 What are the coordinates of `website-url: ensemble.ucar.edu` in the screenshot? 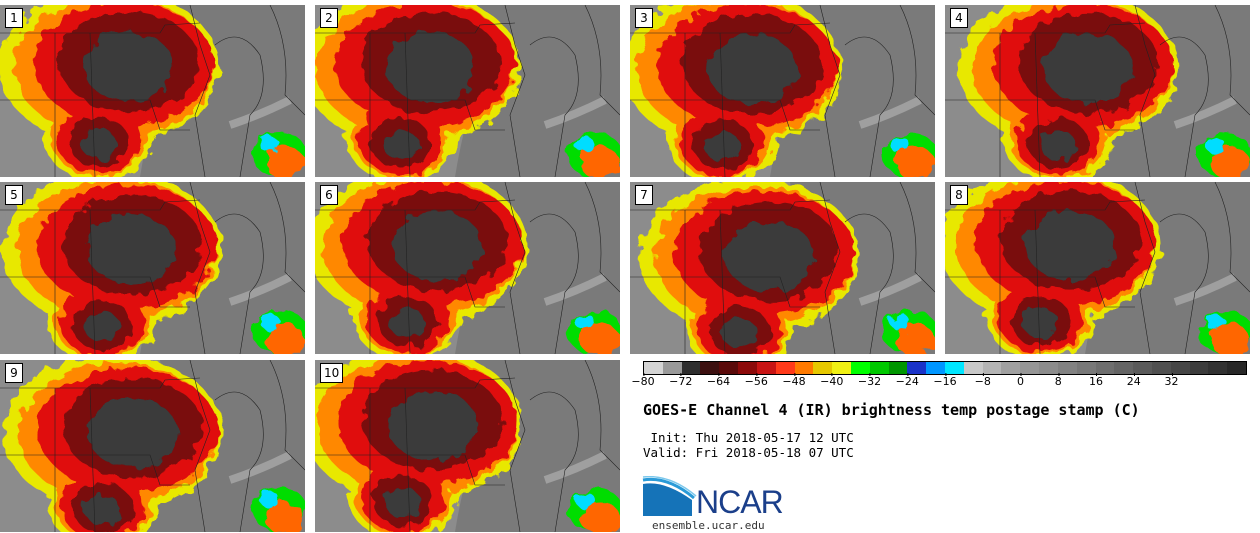 It's located at (708, 525).